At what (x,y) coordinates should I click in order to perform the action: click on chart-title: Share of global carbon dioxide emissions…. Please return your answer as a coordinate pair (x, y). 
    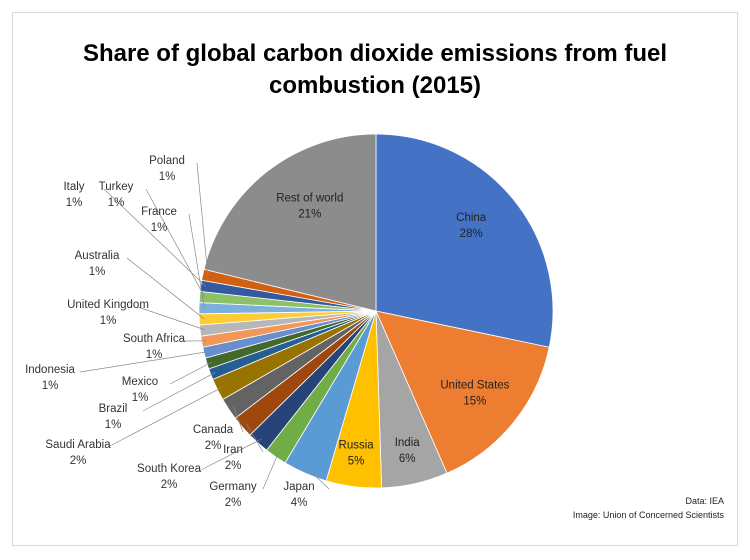
    Looking at the image, I should click on (375, 69).